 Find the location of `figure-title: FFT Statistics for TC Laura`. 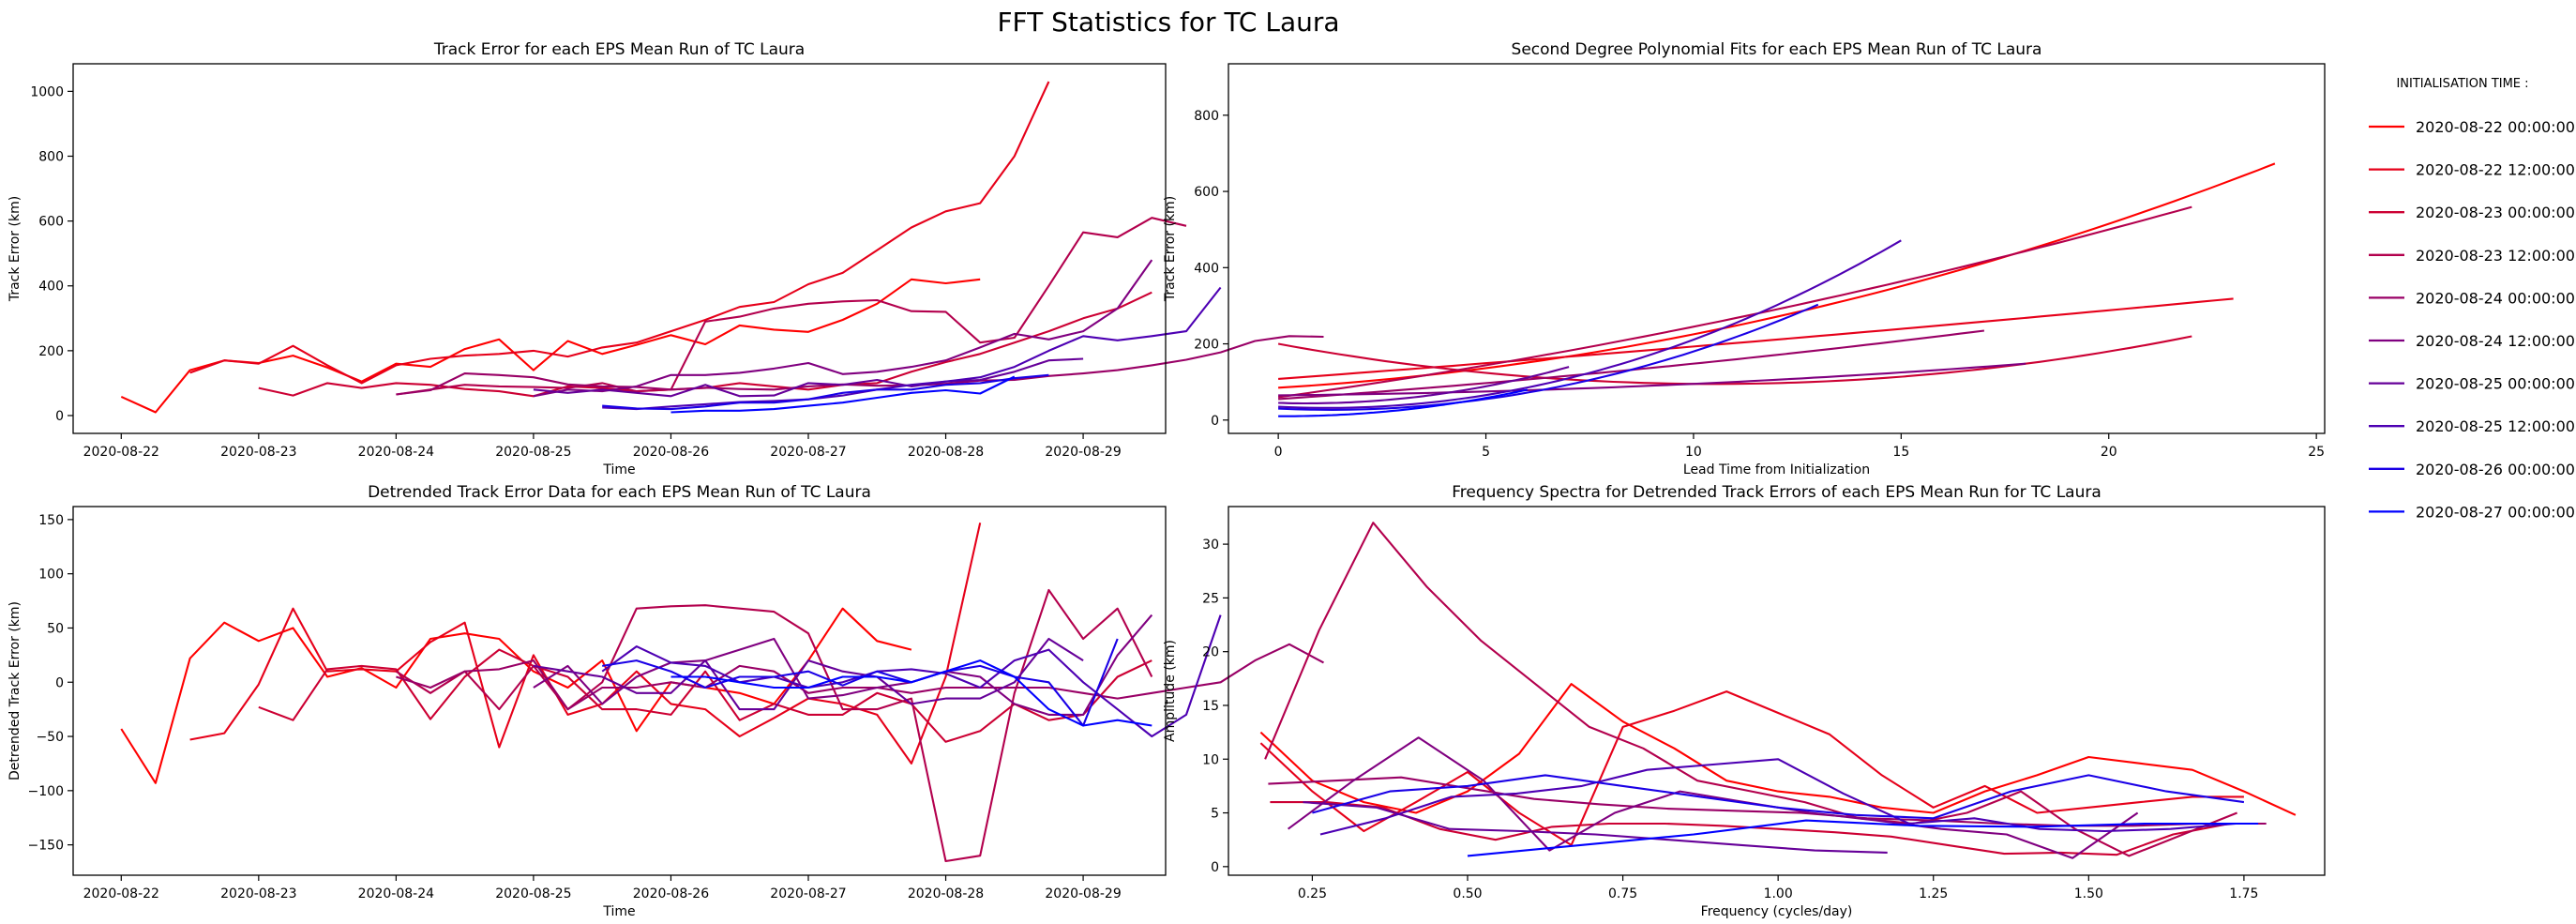

figure-title: FFT Statistics for TC Laura is located at coordinates (1168, 22).